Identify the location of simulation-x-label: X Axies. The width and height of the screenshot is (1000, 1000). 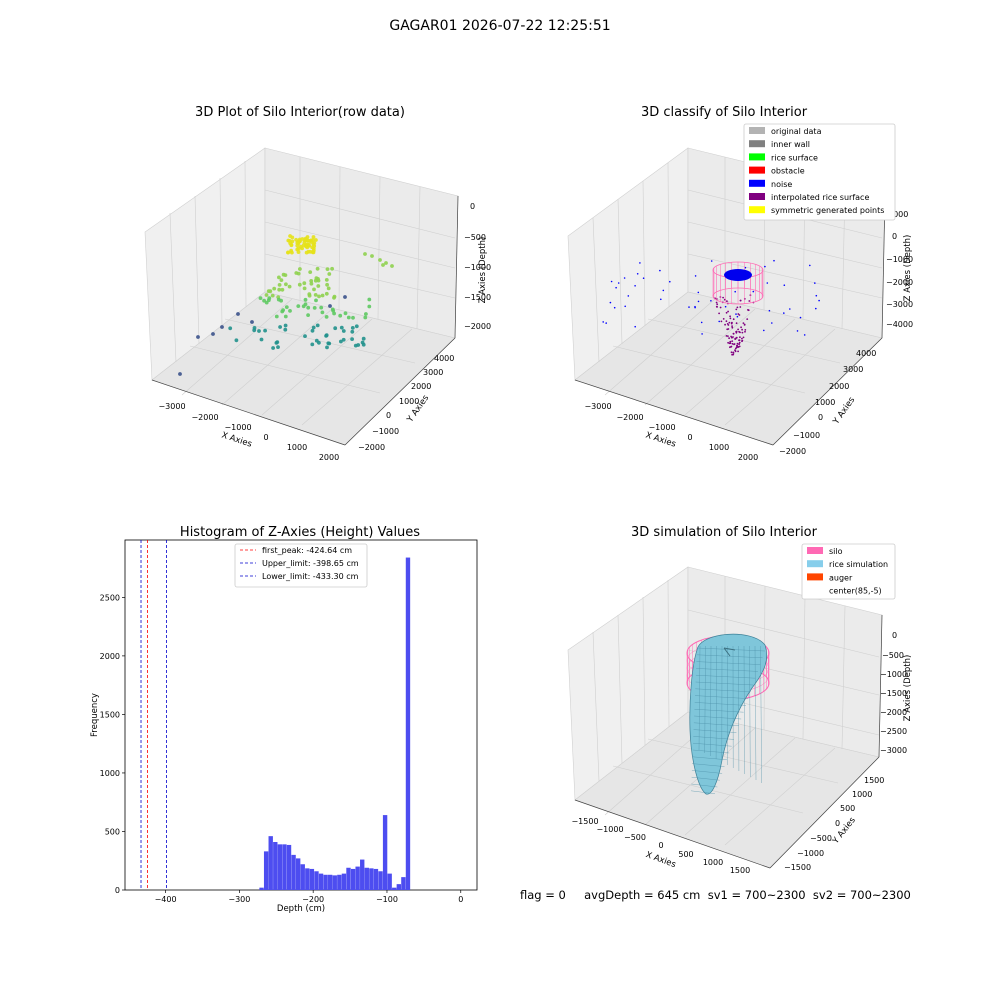
(660, 860).